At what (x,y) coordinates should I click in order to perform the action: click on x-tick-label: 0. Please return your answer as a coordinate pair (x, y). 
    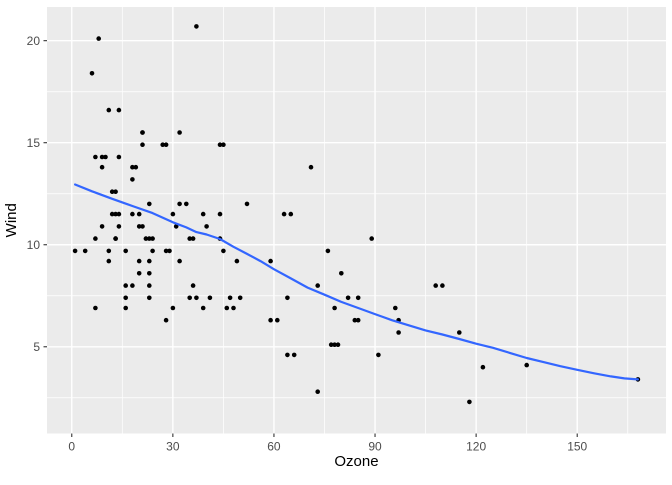
    Looking at the image, I should click on (71, 447).